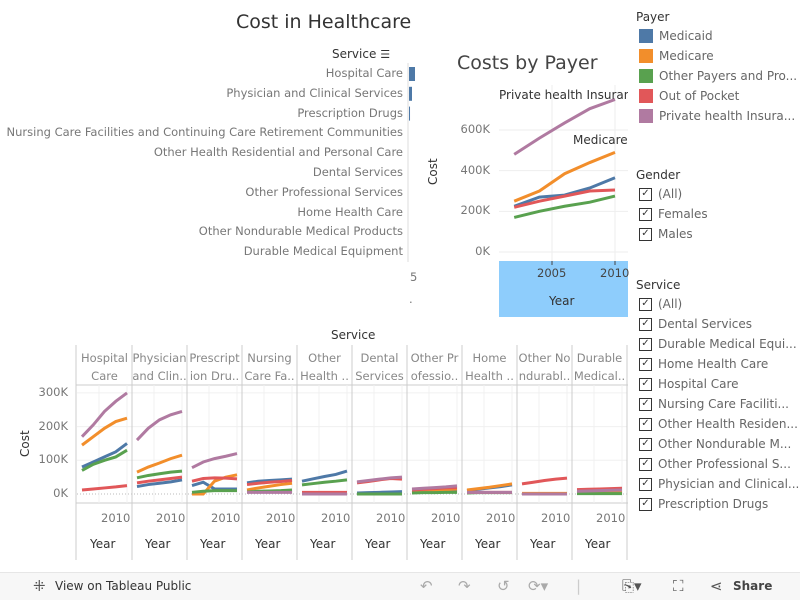 The width and height of the screenshot is (800, 600). I want to click on bar-row-label: Prescription Drugs, so click(350, 112).